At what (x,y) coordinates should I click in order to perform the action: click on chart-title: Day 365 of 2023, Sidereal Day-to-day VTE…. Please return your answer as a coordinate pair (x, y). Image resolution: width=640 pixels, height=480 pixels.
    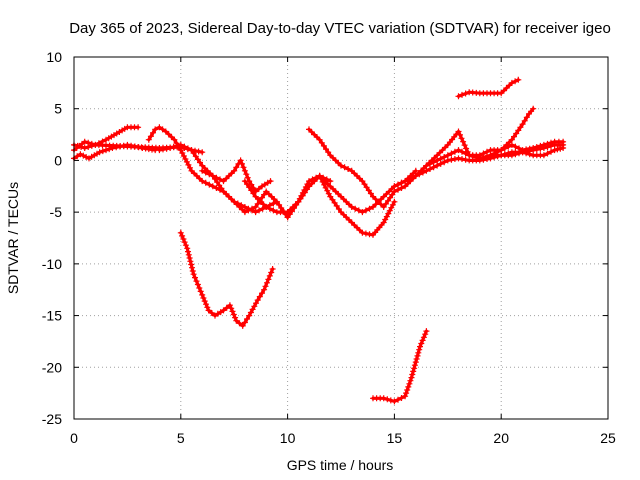
    Looking at the image, I should click on (340, 28).